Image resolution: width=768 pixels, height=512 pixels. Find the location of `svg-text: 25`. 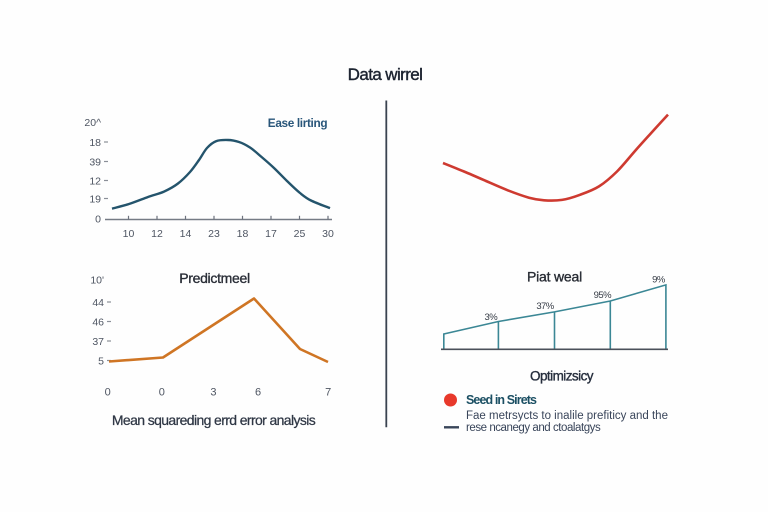

svg-text: 25 is located at coordinates (300, 234).